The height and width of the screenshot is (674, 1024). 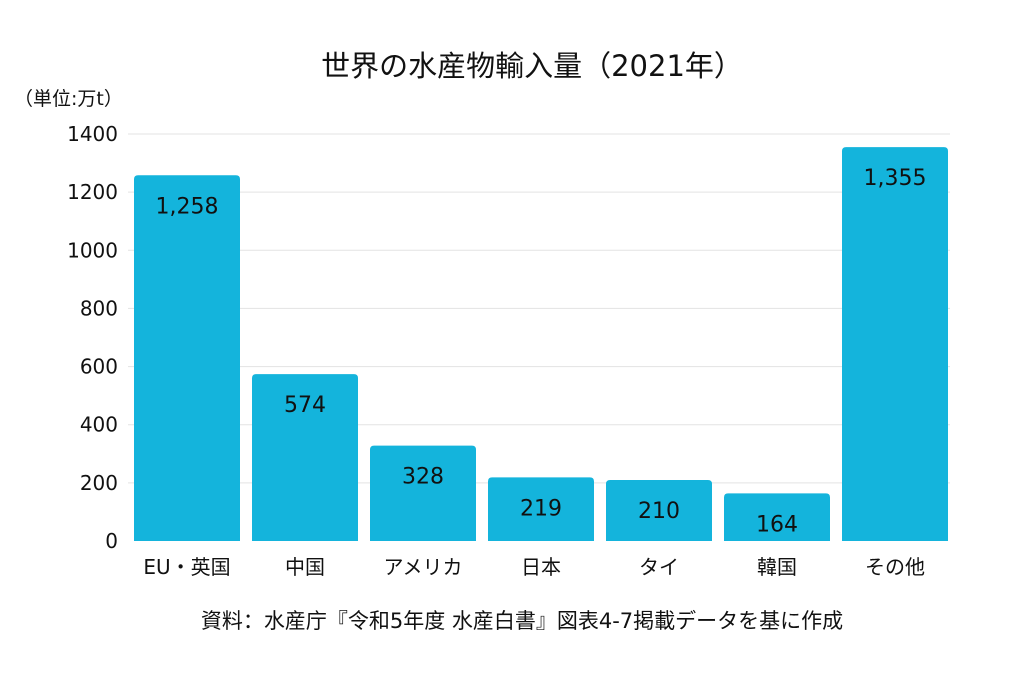 What do you see at coordinates (92, 250) in the screenshot?
I see `y-tick-label: 1000` at bounding box center [92, 250].